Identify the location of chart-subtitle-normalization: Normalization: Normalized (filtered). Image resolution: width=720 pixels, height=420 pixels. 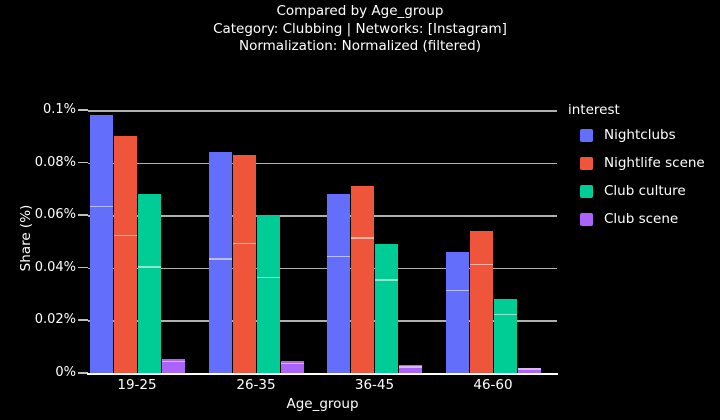
(360, 46).